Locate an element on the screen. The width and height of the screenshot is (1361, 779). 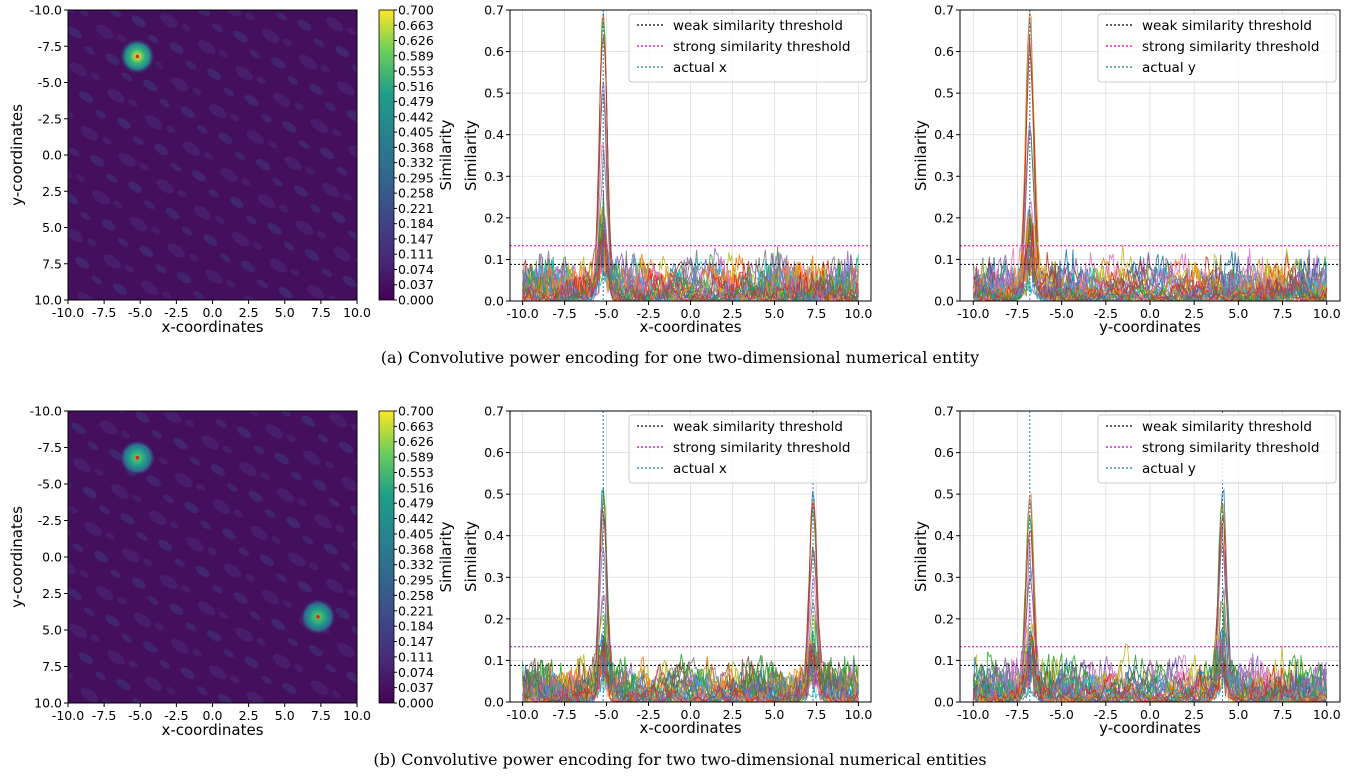
colorbar-tick-label: 0.037 is located at coordinates (416, 284).